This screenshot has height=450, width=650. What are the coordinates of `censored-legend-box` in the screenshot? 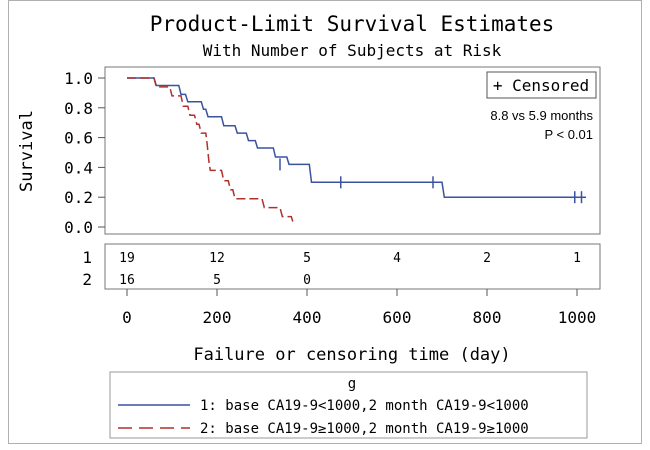 It's located at (541, 85).